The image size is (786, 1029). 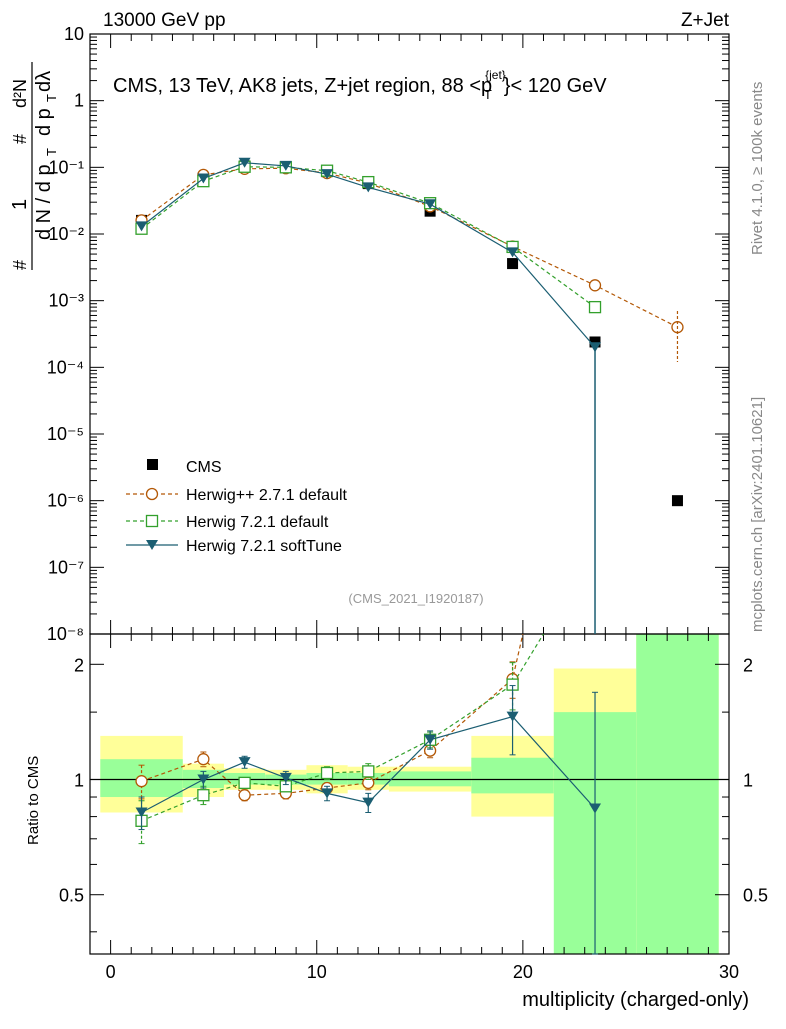 I want to click on x-tick-label: 20, so click(x=523, y=972).